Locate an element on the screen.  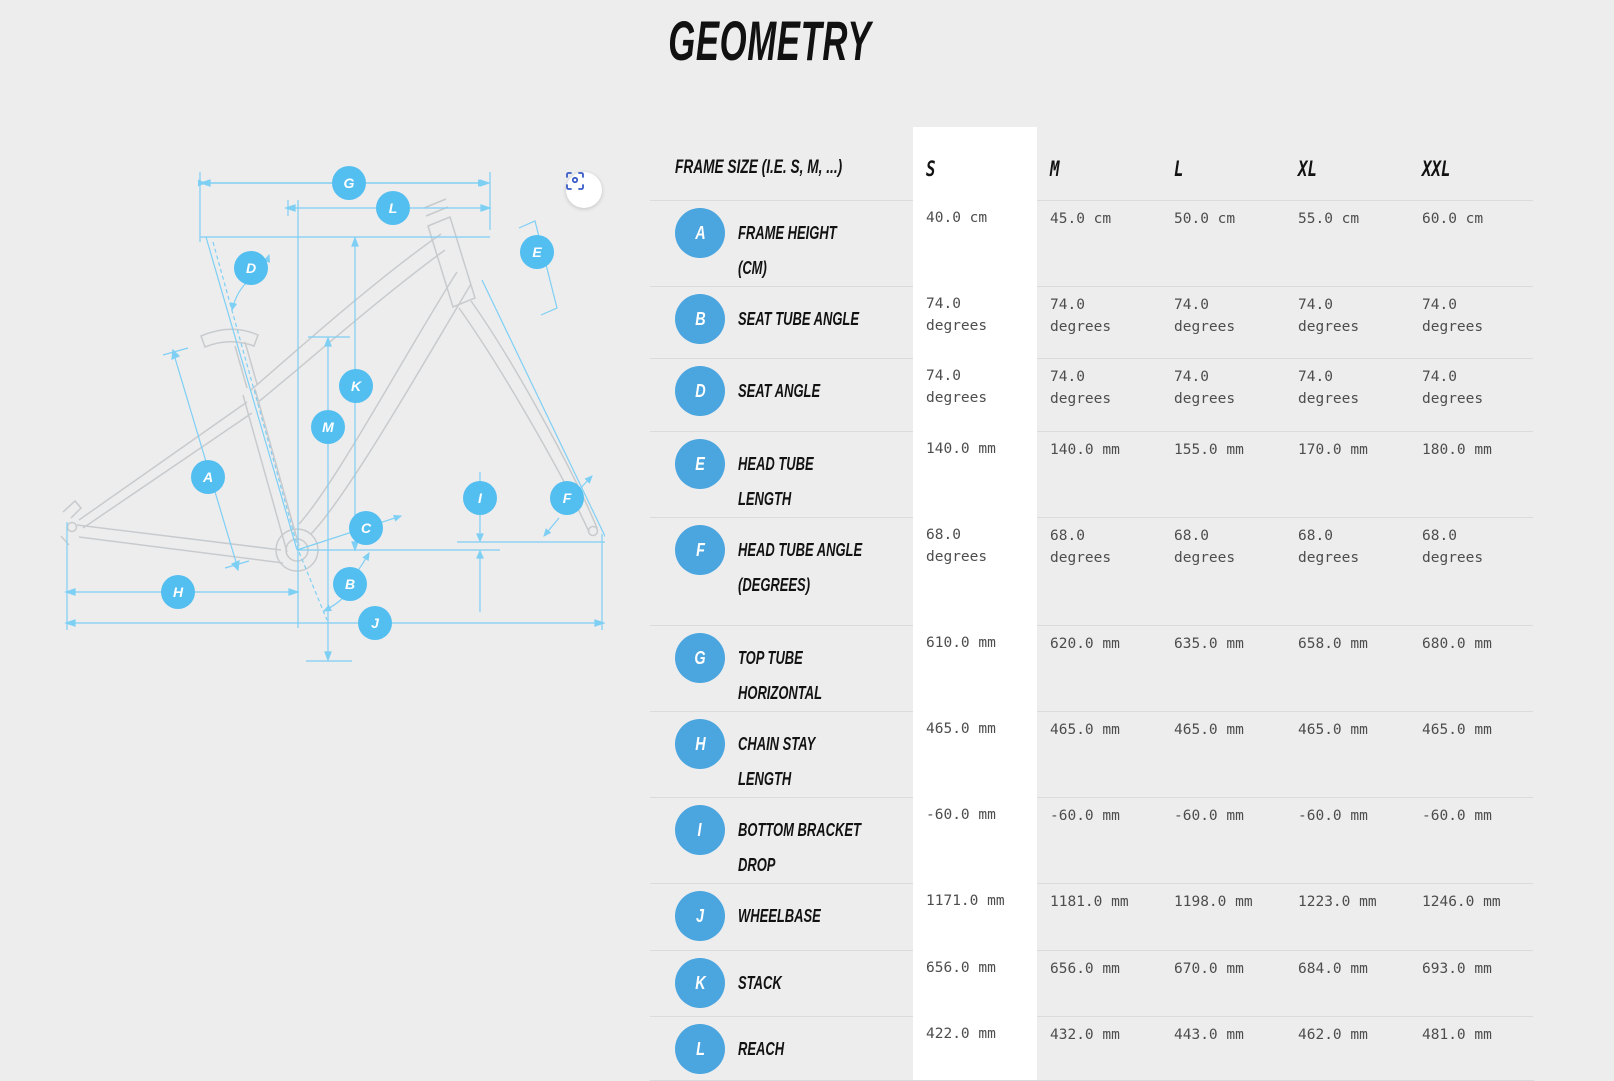
diagram-marker-a: A is located at coordinates (208, 477).